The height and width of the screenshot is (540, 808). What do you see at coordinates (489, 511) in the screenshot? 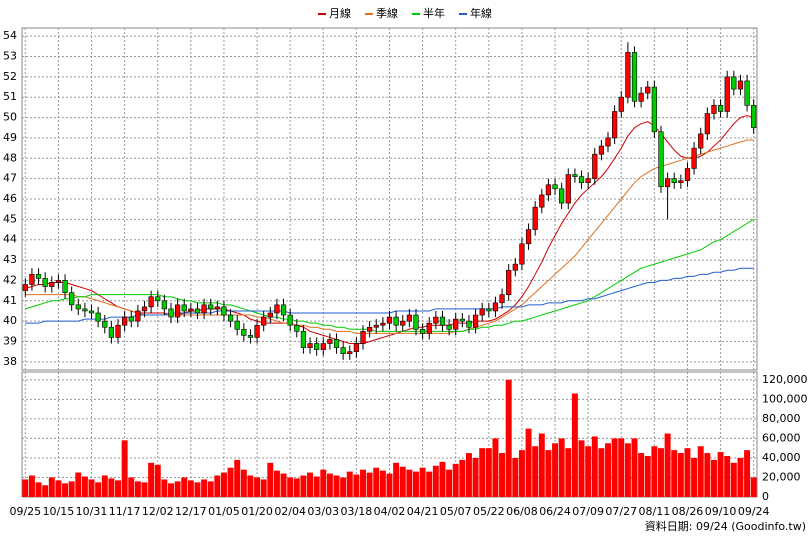
I see `x-tick-label: 05/22` at bounding box center [489, 511].